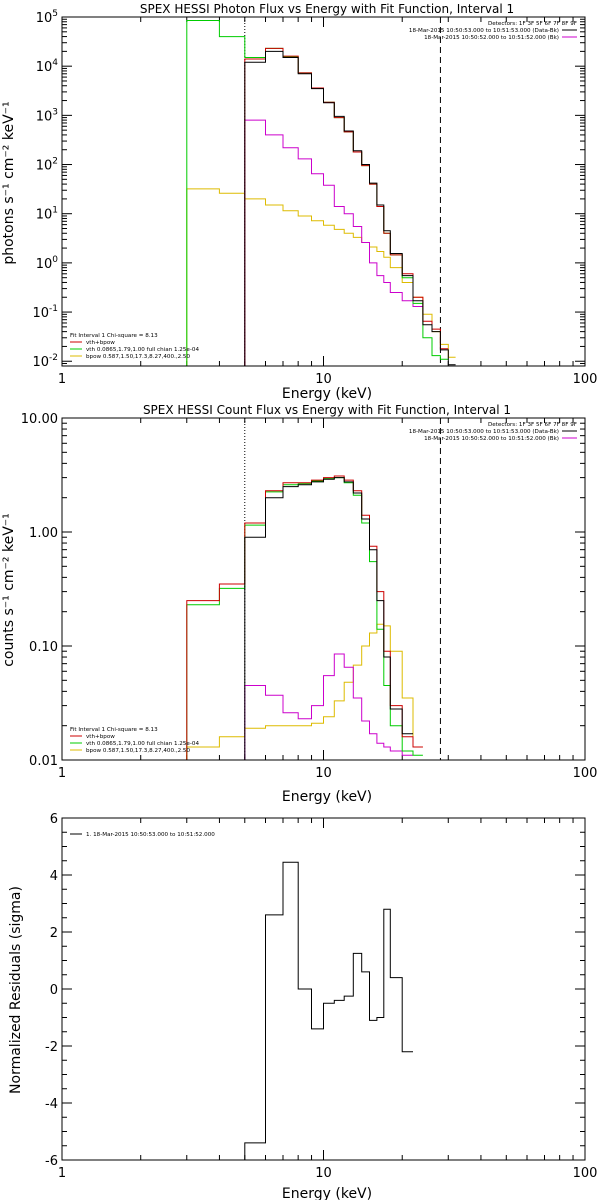 The height and width of the screenshot is (1200, 600). What do you see at coordinates (138, 357) in the screenshot?
I see `photon-flux-legend-entry-text: bpow 0.587,1.50,17.3,8.27,400.,2.50` at bounding box center [138, 357].